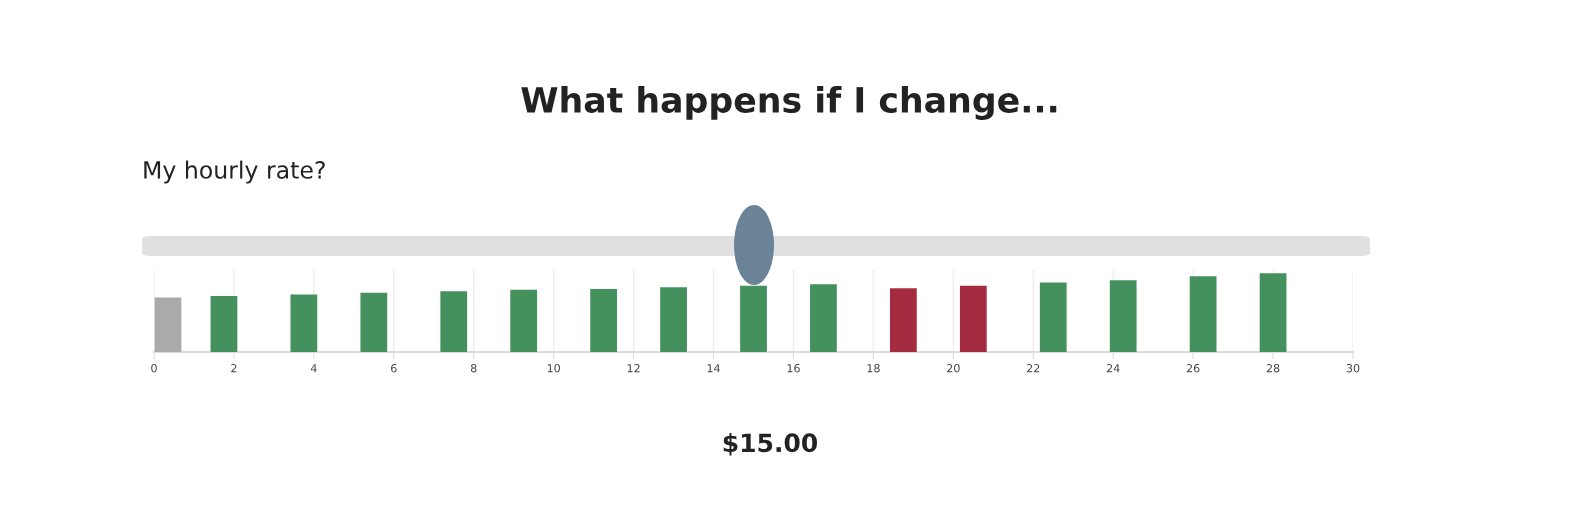  I want to click on x-tick-label: 22, so click(1033, 368).